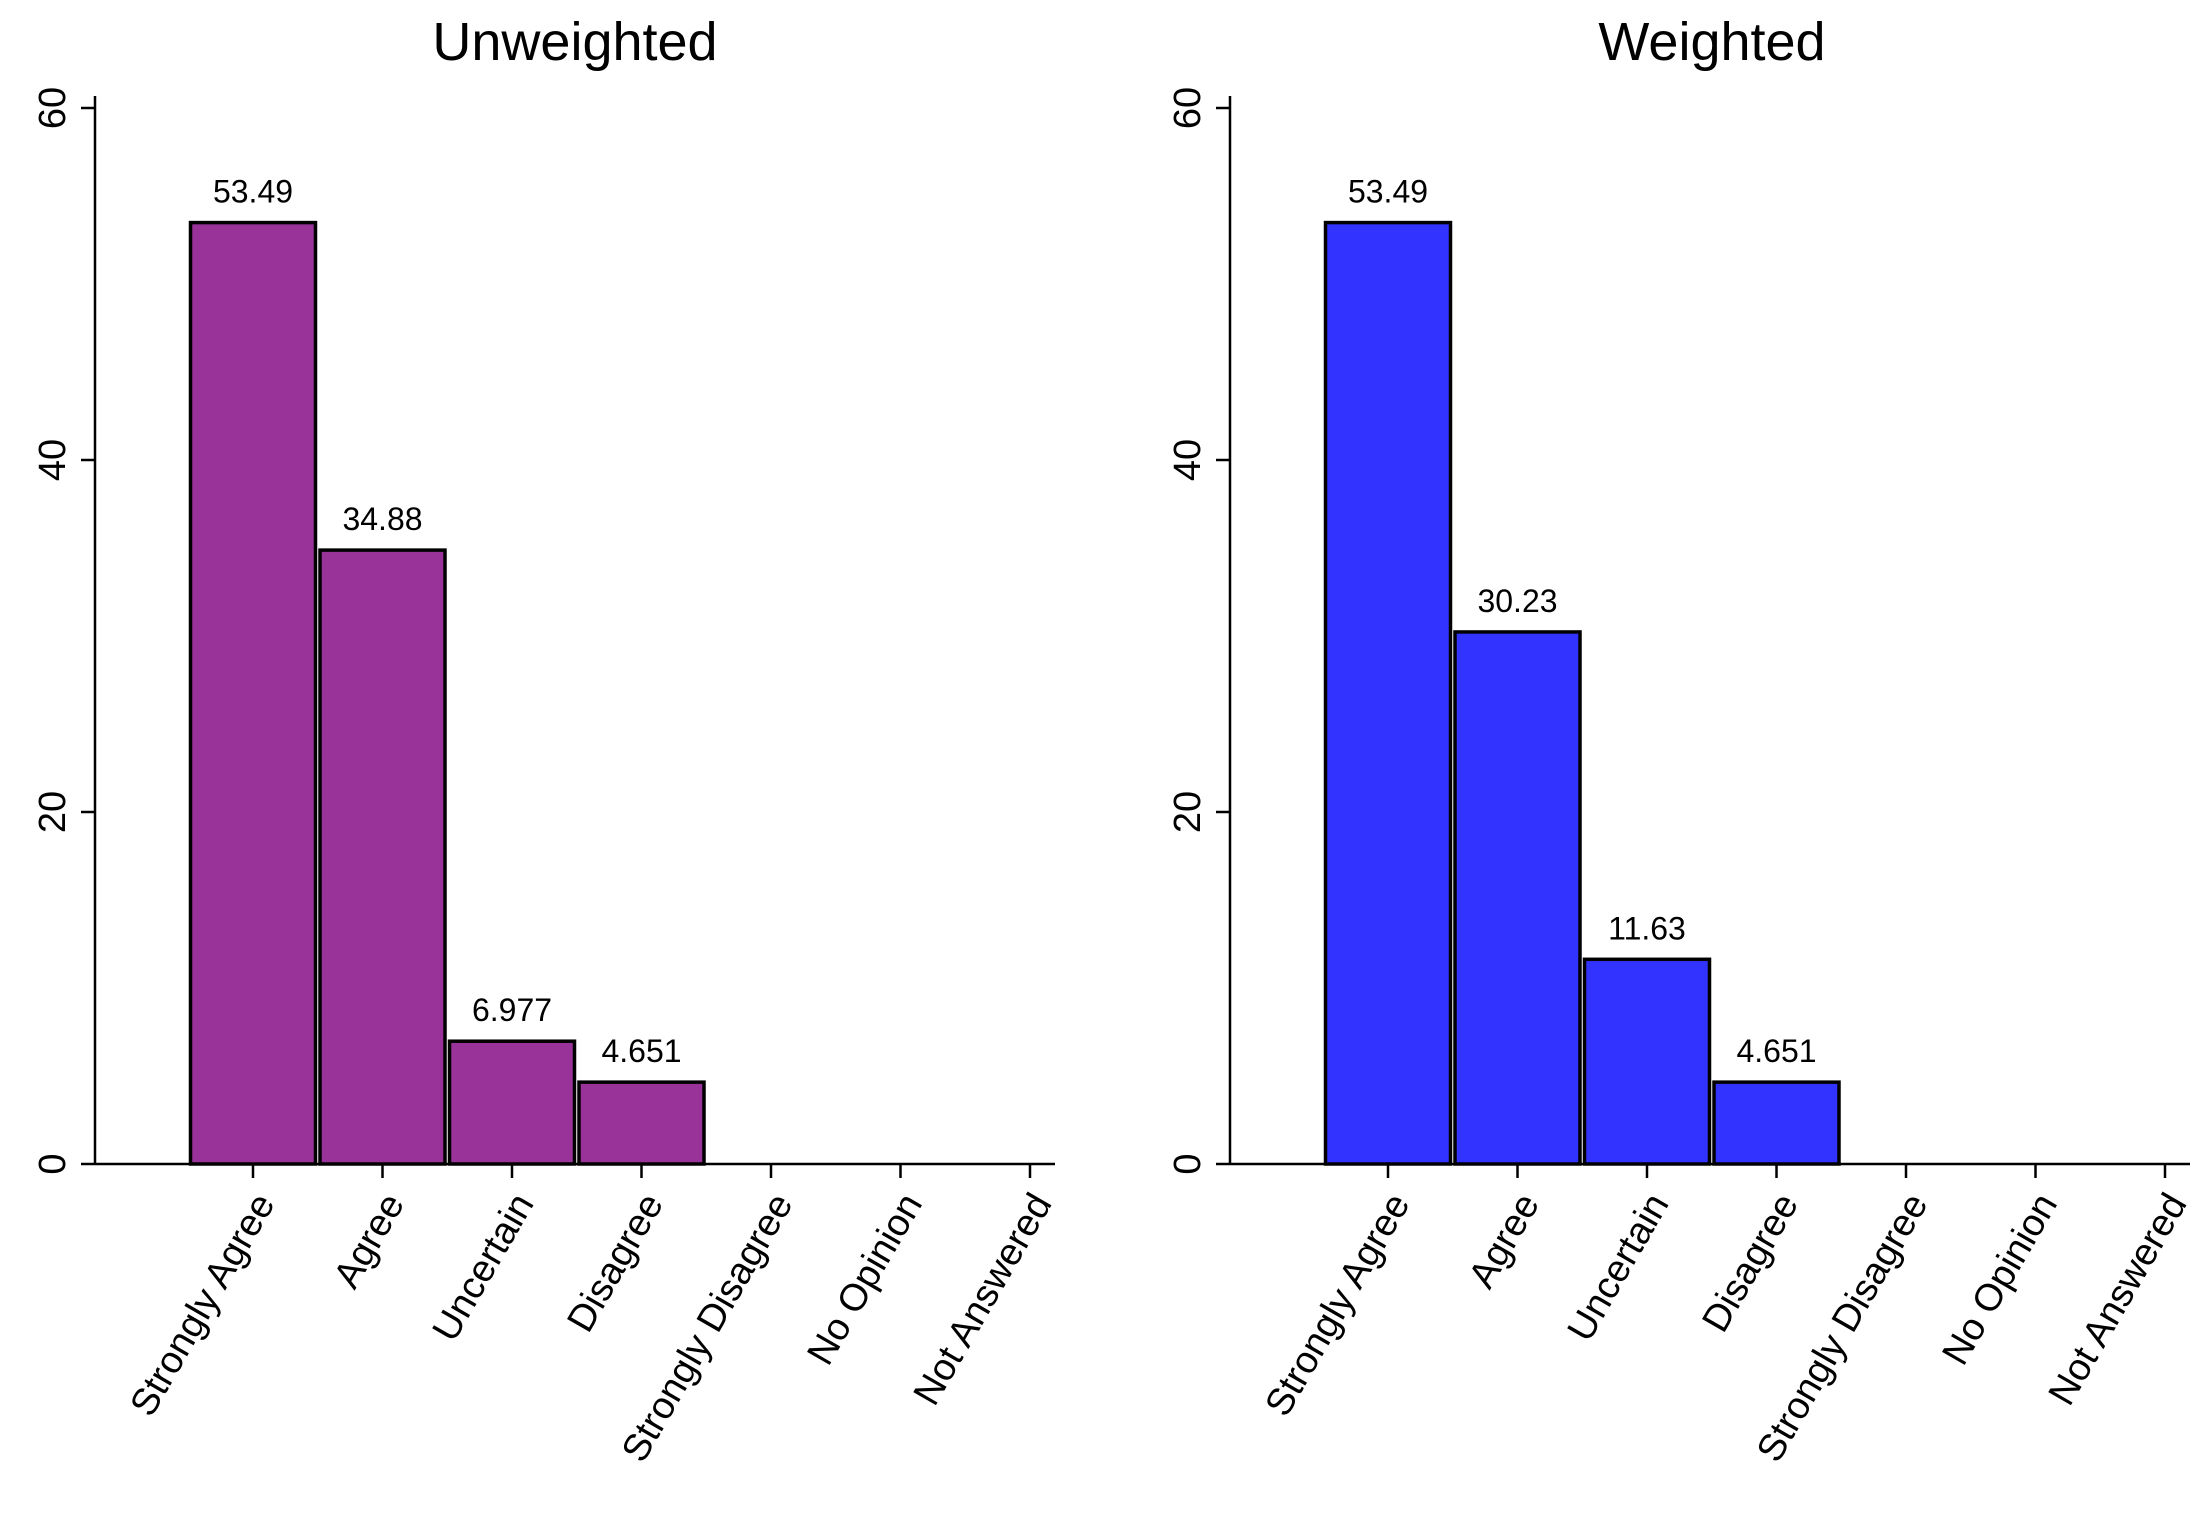 Image resolution: width=2208 pixels, height=1516 pixels. I want to click on data-label: 34.88, so click(382, 519).